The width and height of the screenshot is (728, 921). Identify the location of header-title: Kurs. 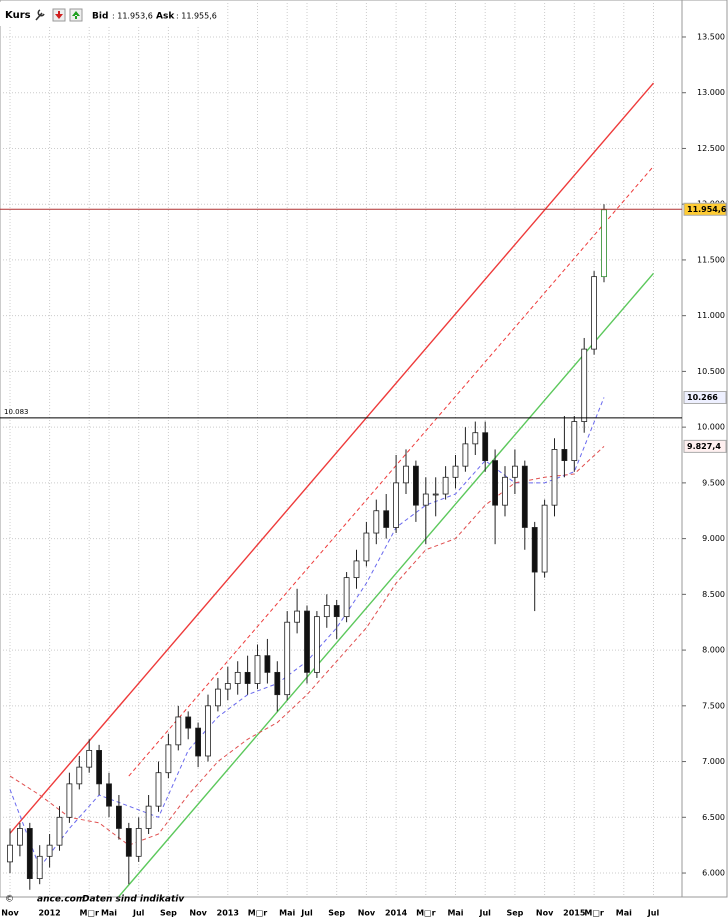
(18, 15).